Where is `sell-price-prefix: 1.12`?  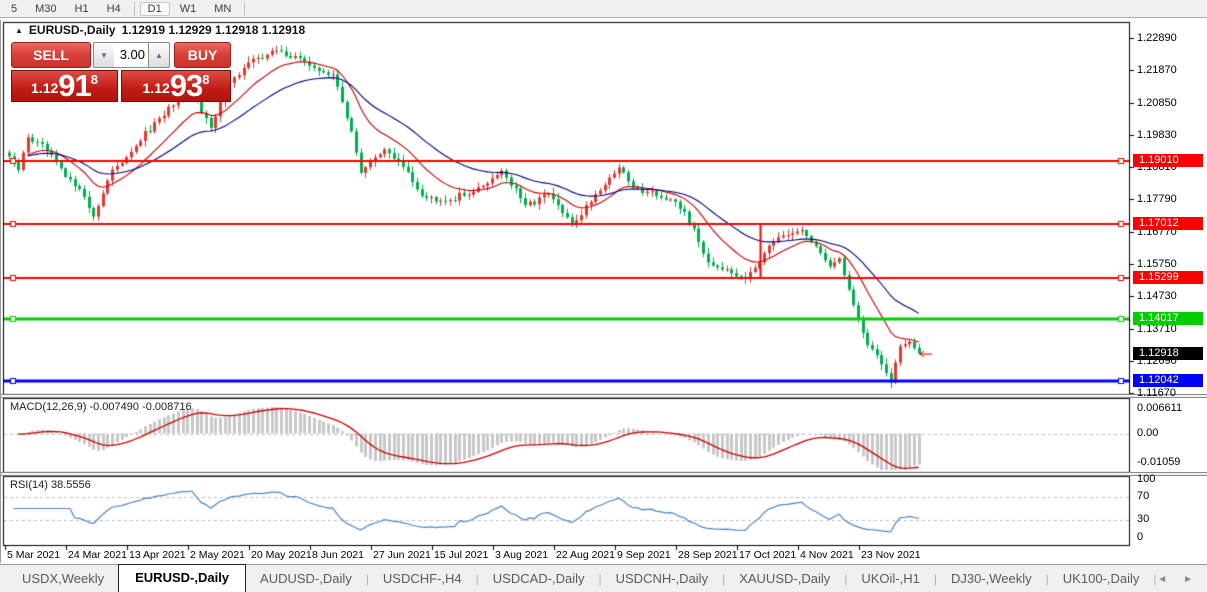
sell-price-prefix: 1.12 is located at coordinates (45, 88).